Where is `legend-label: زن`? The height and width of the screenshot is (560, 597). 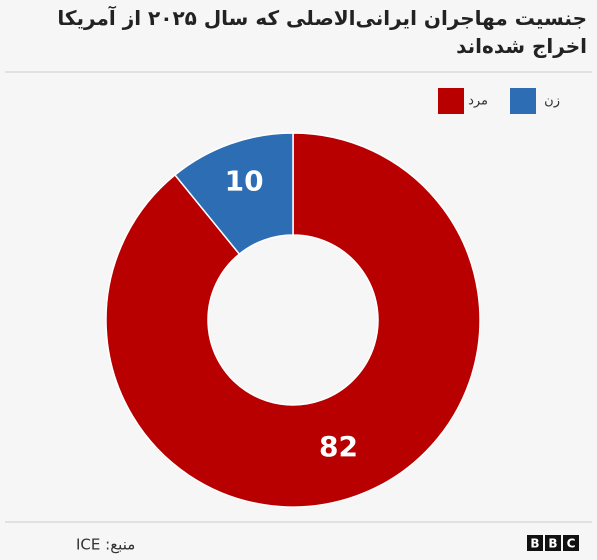 legend-label: زن is located at coordinates (552, 101).